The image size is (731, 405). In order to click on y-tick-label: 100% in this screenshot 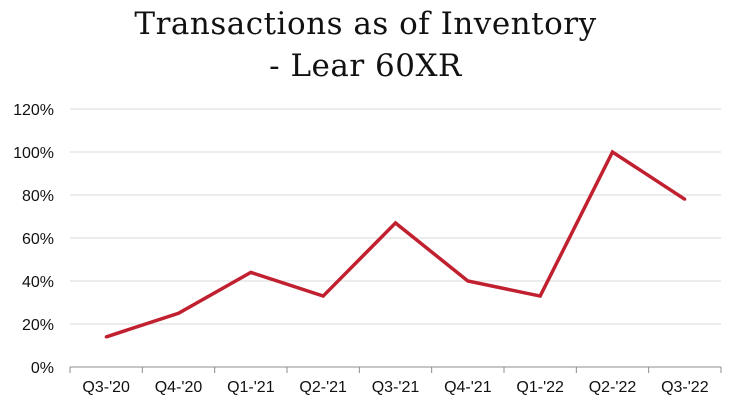, I will do `click(33, 153)`.